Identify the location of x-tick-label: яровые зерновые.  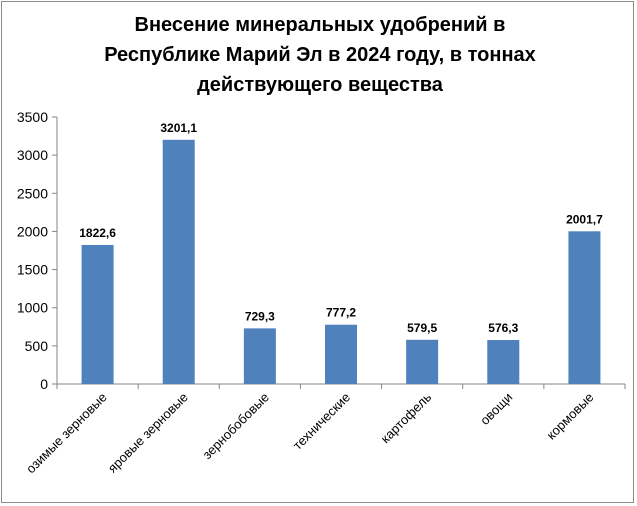
(148, 433).